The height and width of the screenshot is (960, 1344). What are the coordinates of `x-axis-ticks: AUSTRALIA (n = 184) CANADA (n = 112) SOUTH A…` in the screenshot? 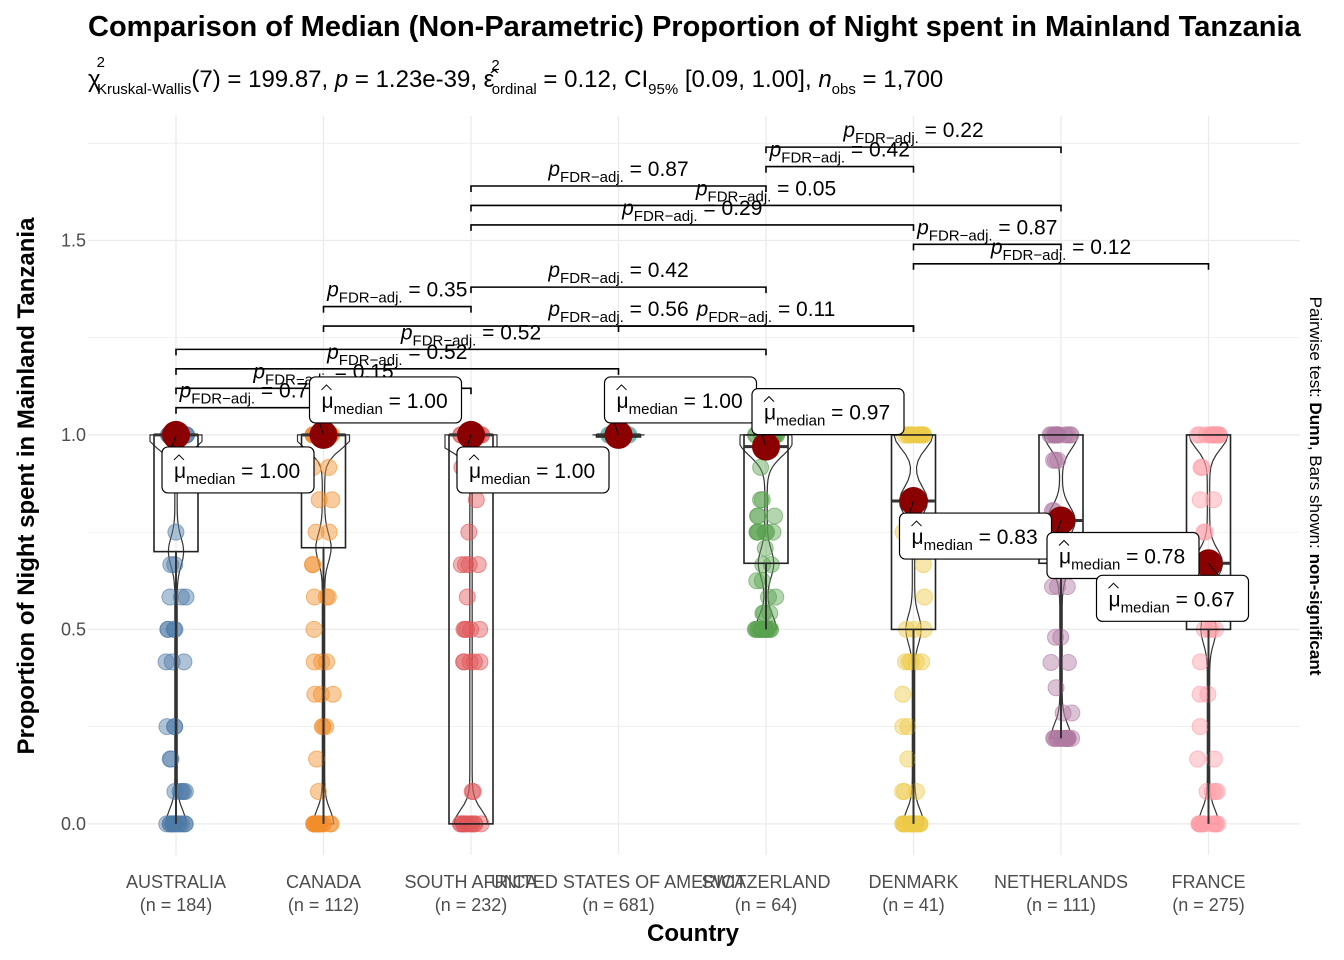 It's located at (686, 893).